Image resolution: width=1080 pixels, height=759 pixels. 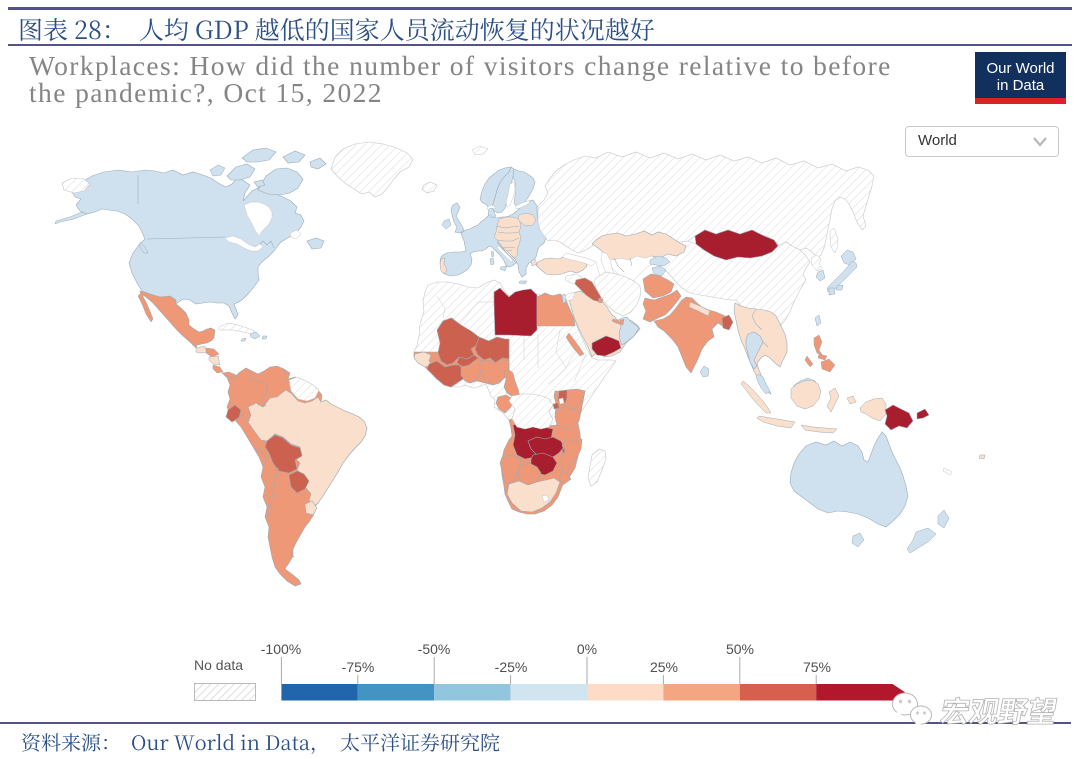 I want to click on svg-text: -100%, so click(x=281, y=649).